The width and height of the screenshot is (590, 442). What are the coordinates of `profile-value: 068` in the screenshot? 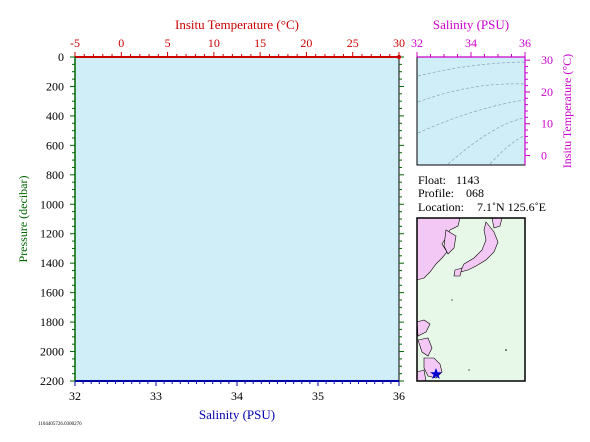 It's located at (475, 193).